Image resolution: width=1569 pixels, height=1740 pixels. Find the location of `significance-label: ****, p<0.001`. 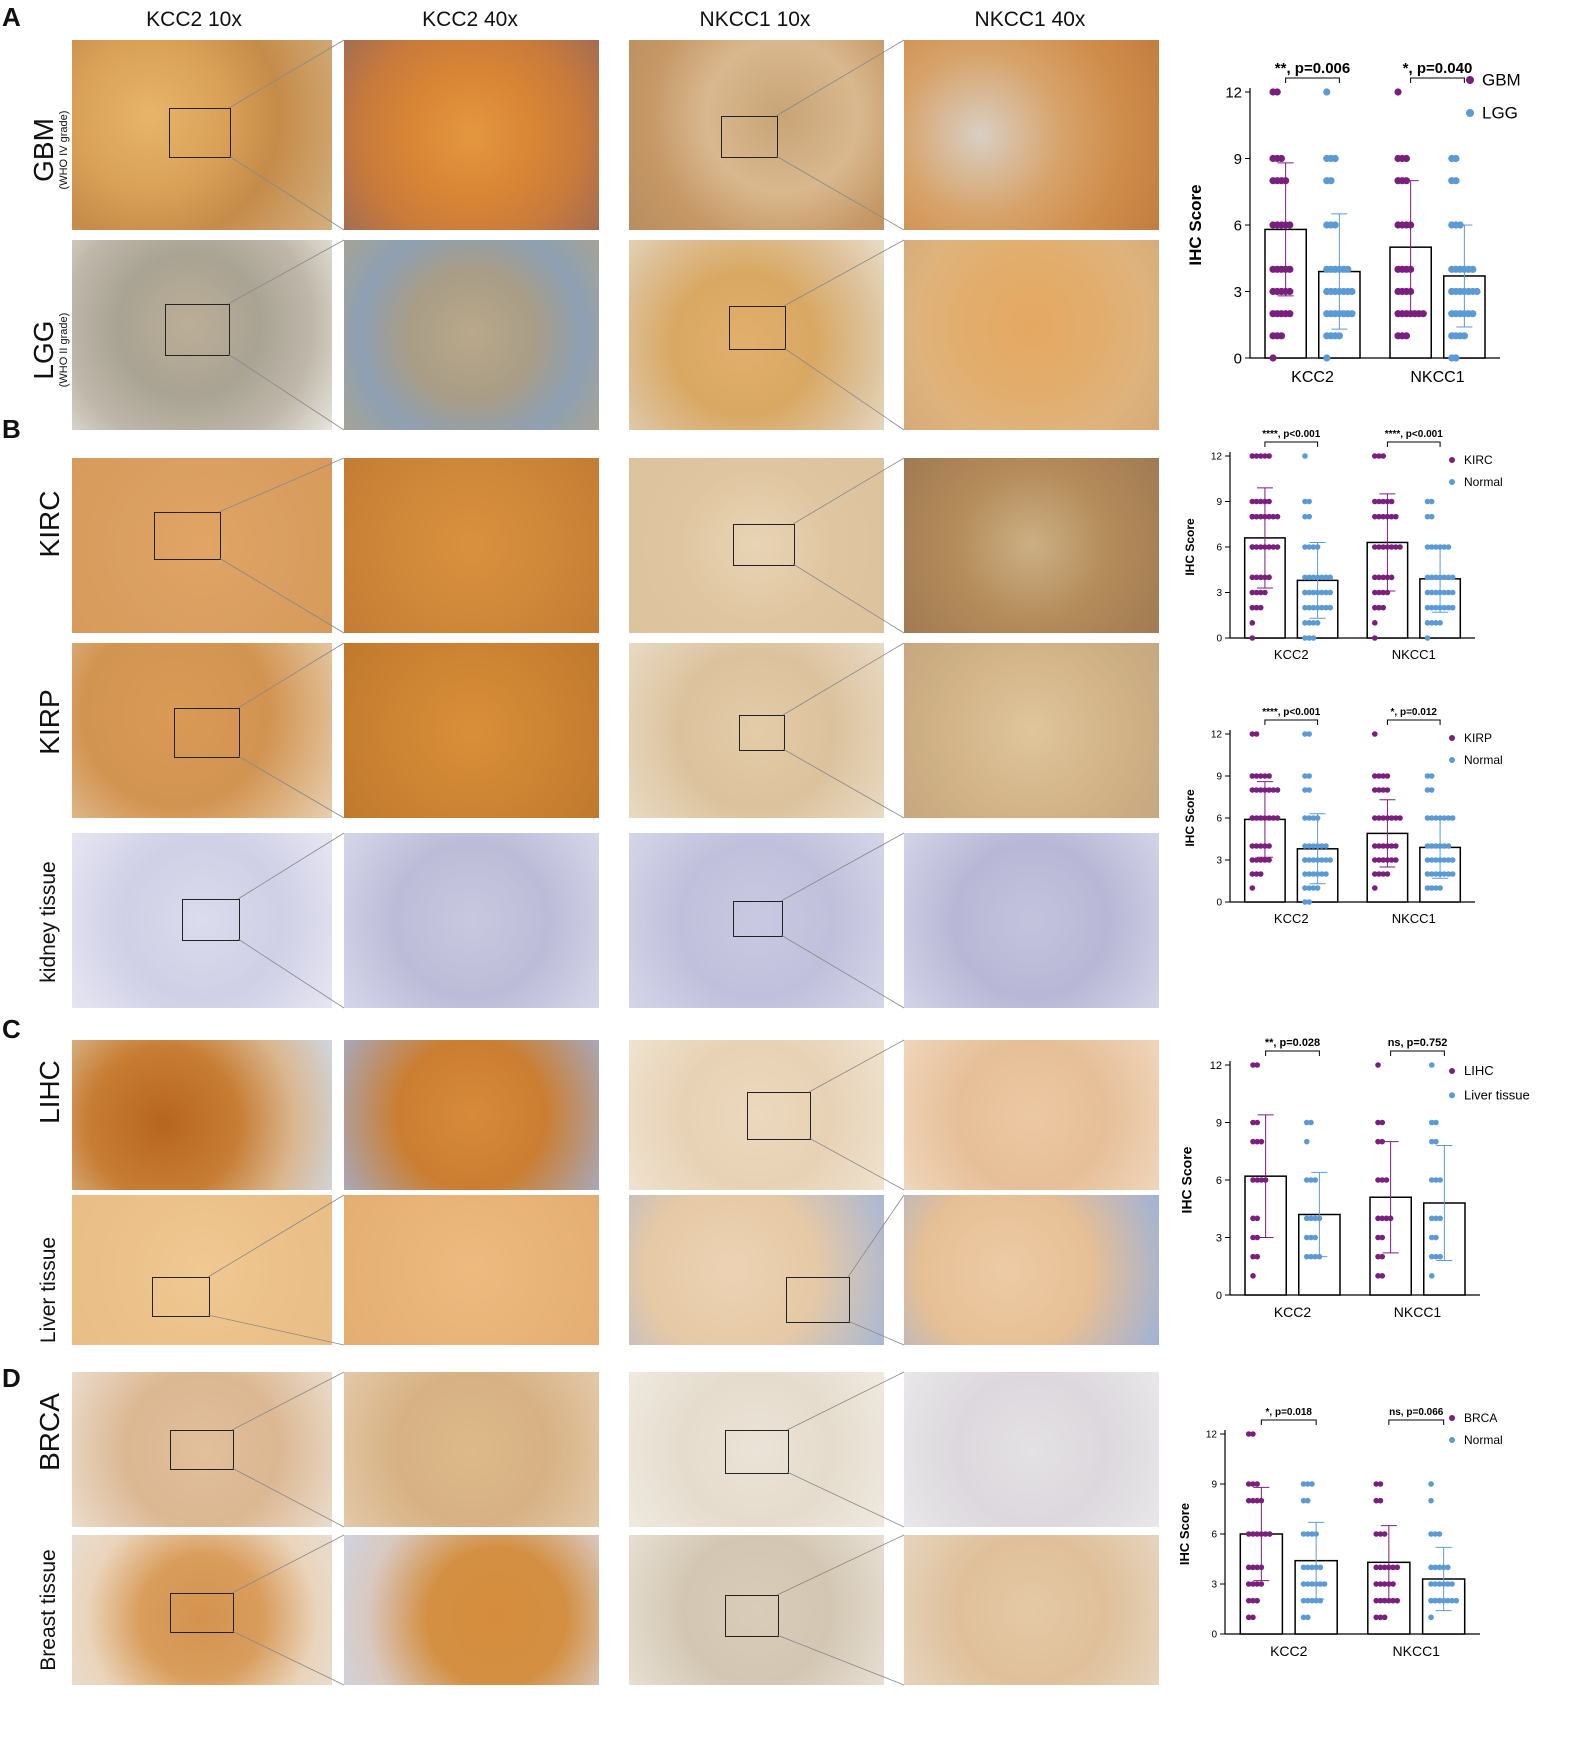

significance-label: ****, p<0.001 is located at coordinates (1291, 712).